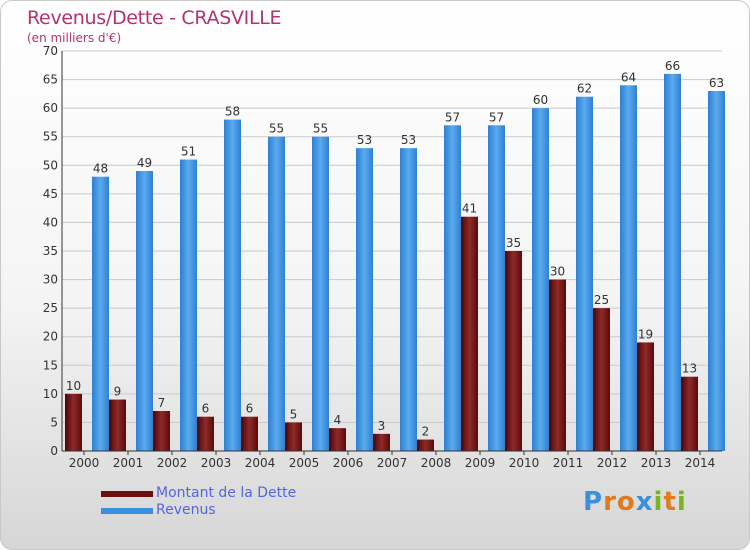 This screenshot has width=750, height=550. I want to click on y-tick-label: 65, so click(50, 80).